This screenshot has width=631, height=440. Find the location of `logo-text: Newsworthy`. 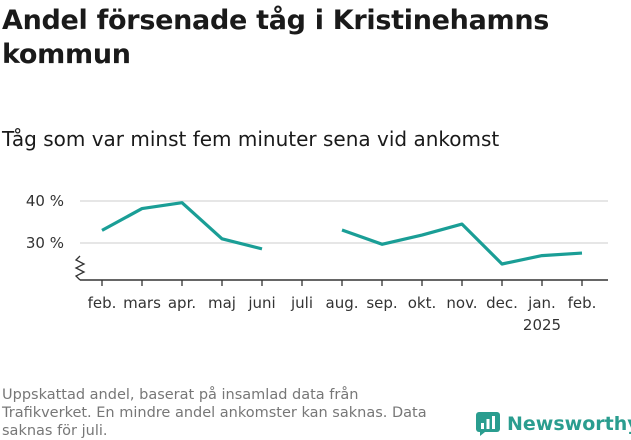

logo-text: Newsworthy is located at coordinates (569, 424).